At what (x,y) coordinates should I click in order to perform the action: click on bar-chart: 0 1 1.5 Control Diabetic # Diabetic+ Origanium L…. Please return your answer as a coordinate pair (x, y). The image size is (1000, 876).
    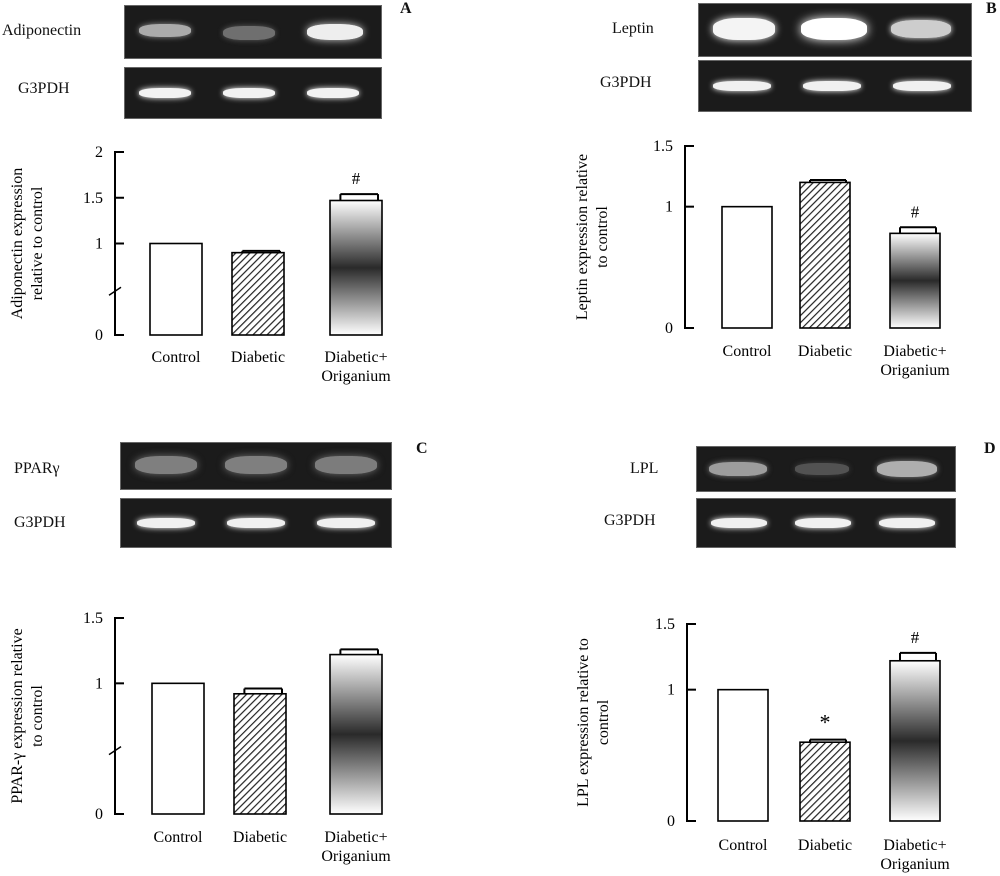
    Looking at the image, I should click on (762, 258).